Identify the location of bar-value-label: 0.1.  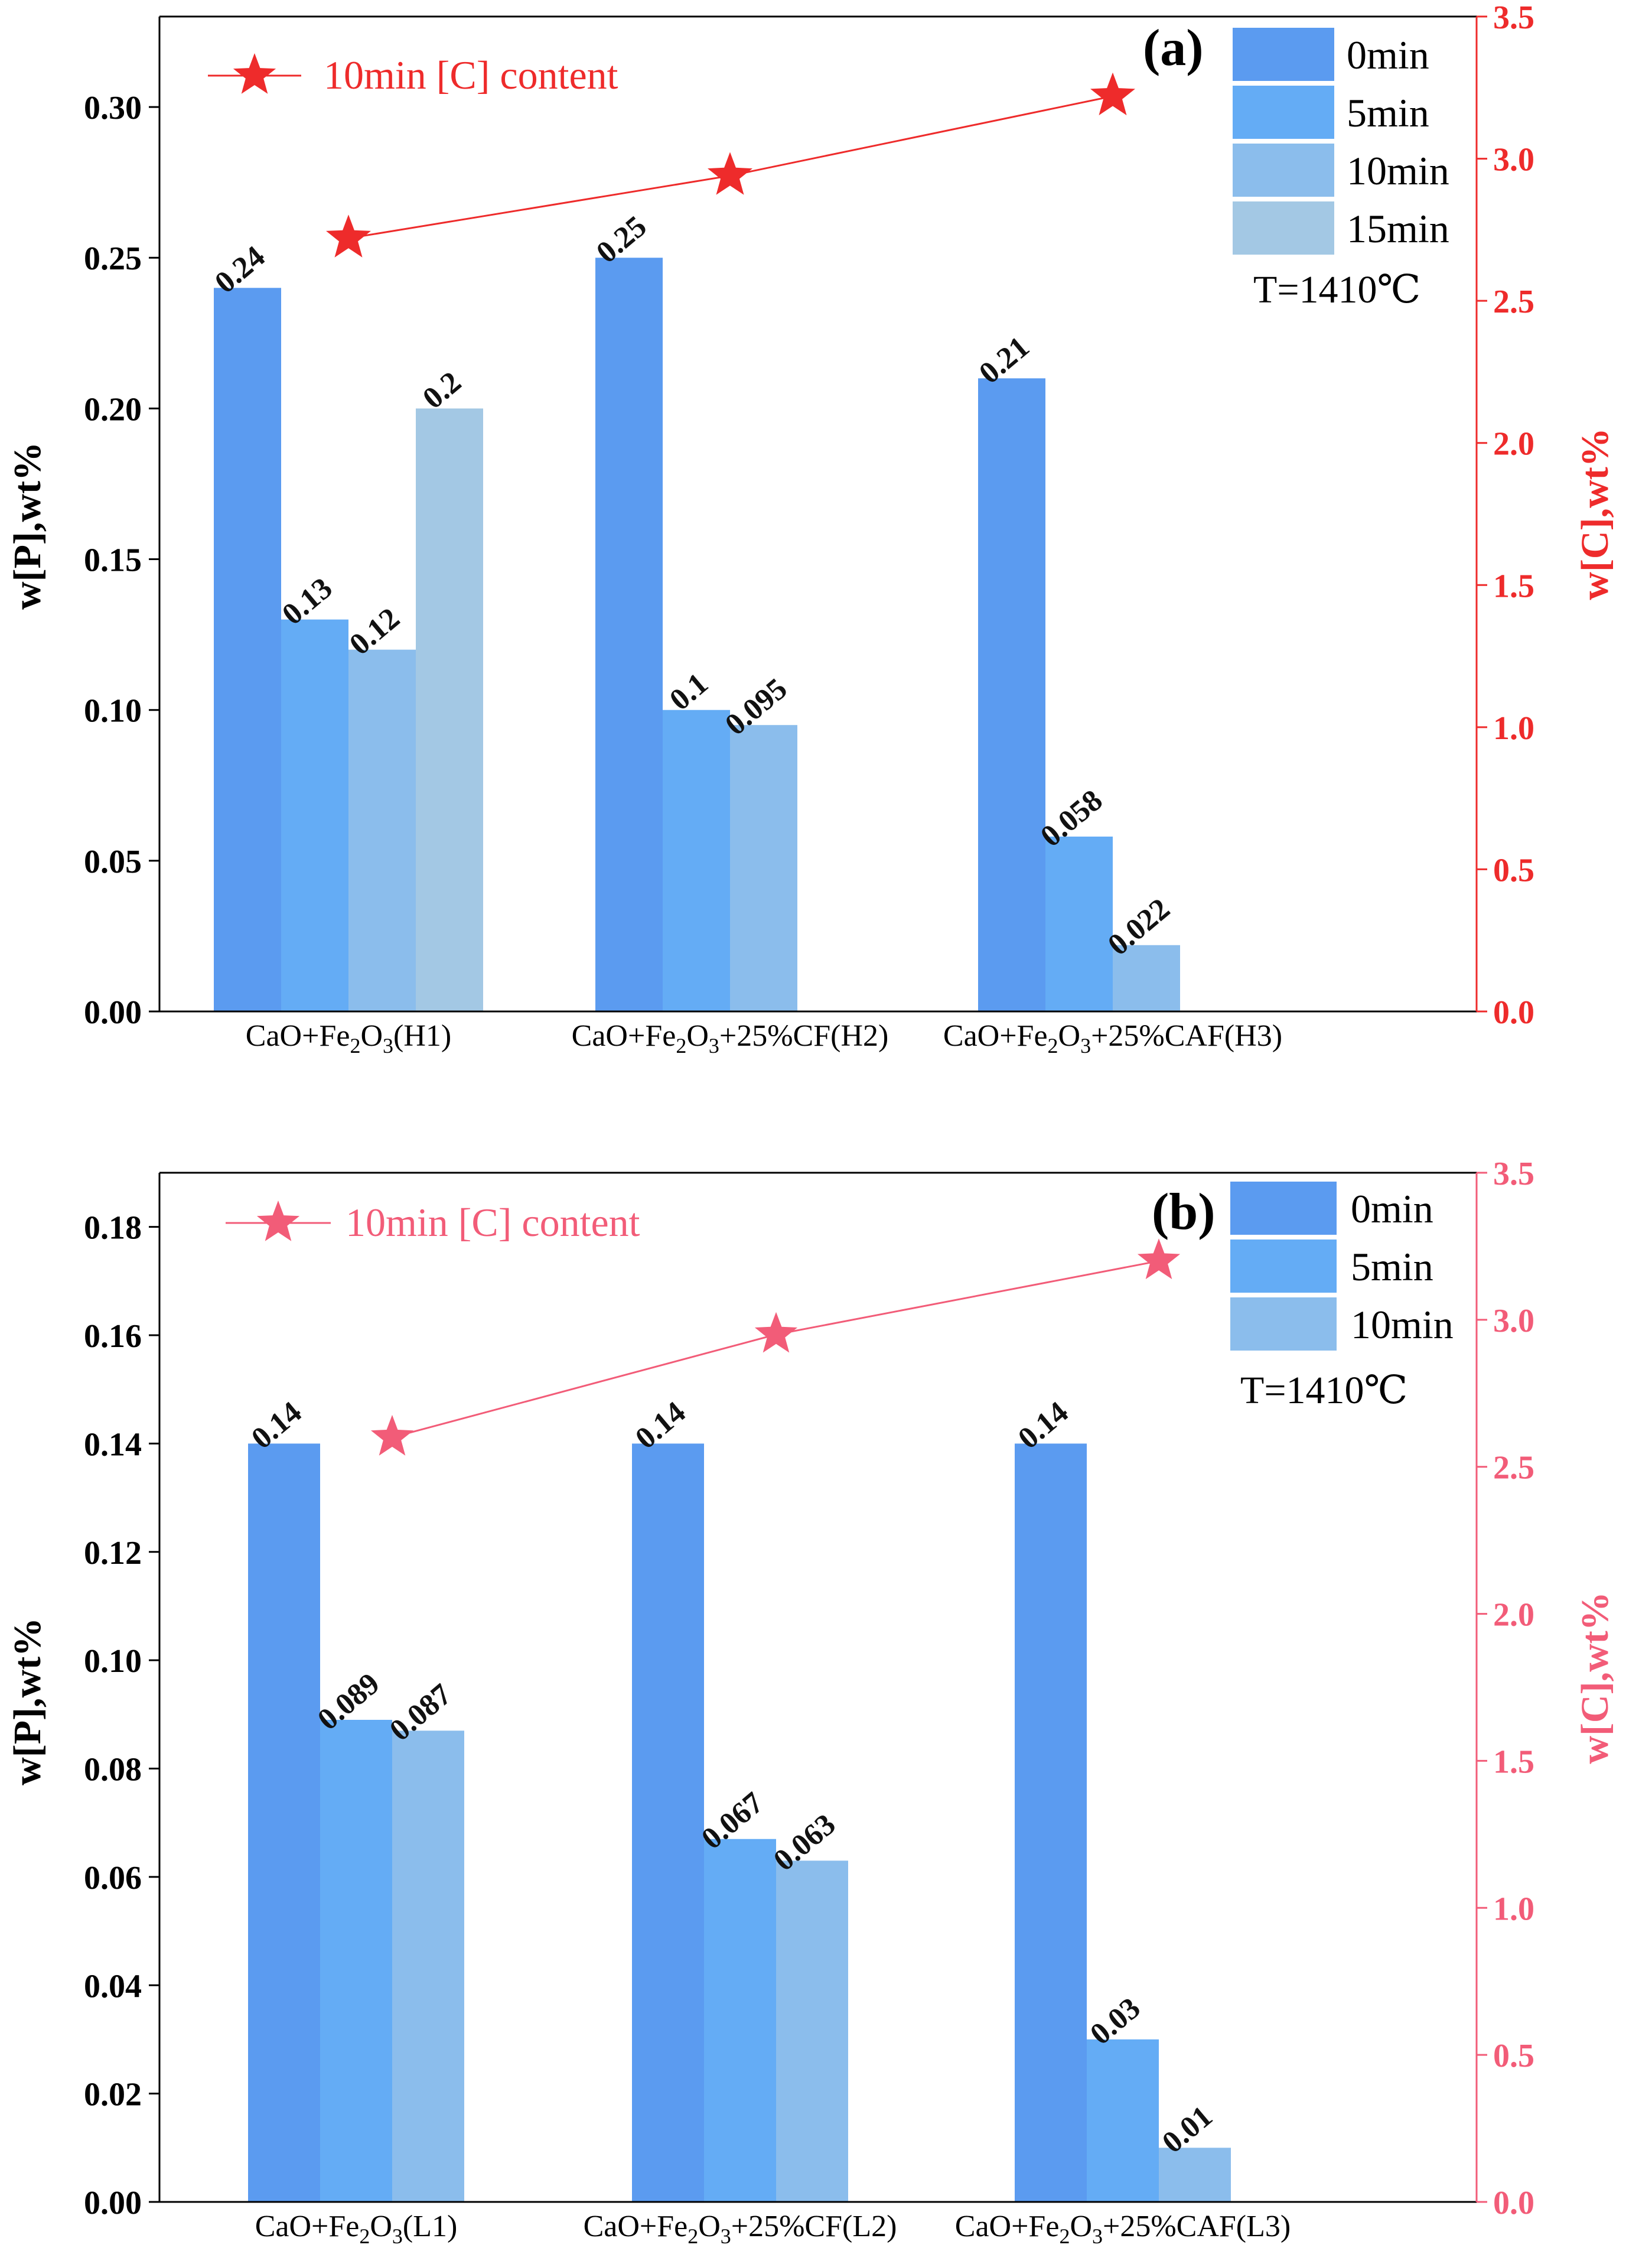
(688, 691).